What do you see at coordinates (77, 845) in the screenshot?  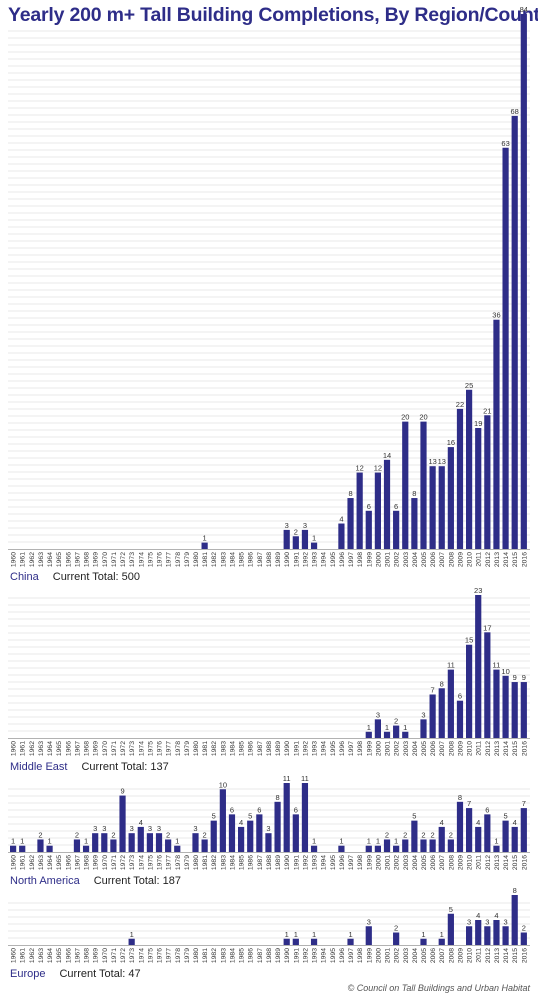 I see `bar-1967` at bounding box center [77, 845].